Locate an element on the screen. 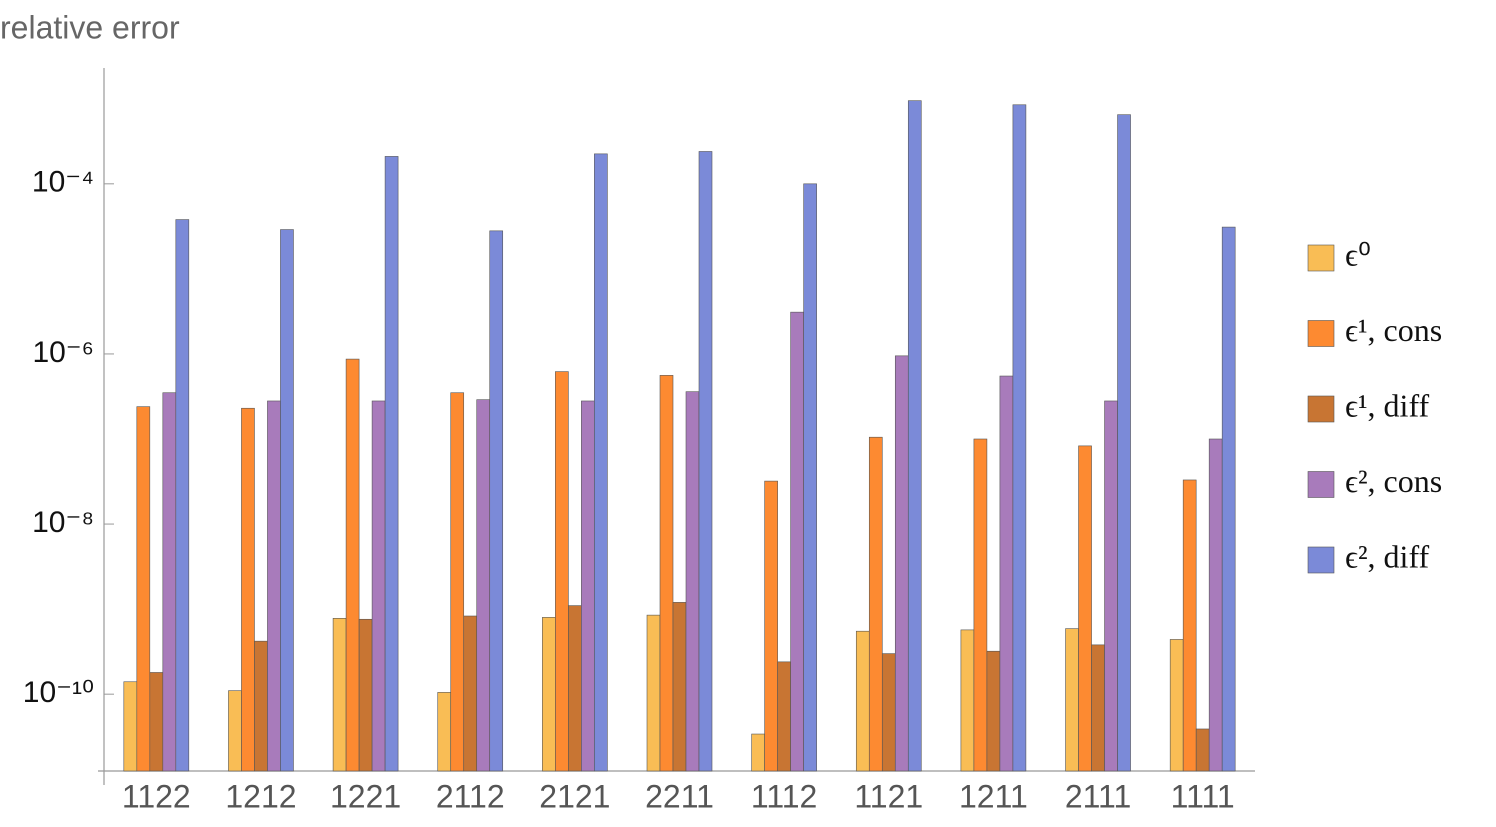 The height and width of the screenshot is (827, 1496). x-tick-label: 2121 is located at coordinates (574, 796).